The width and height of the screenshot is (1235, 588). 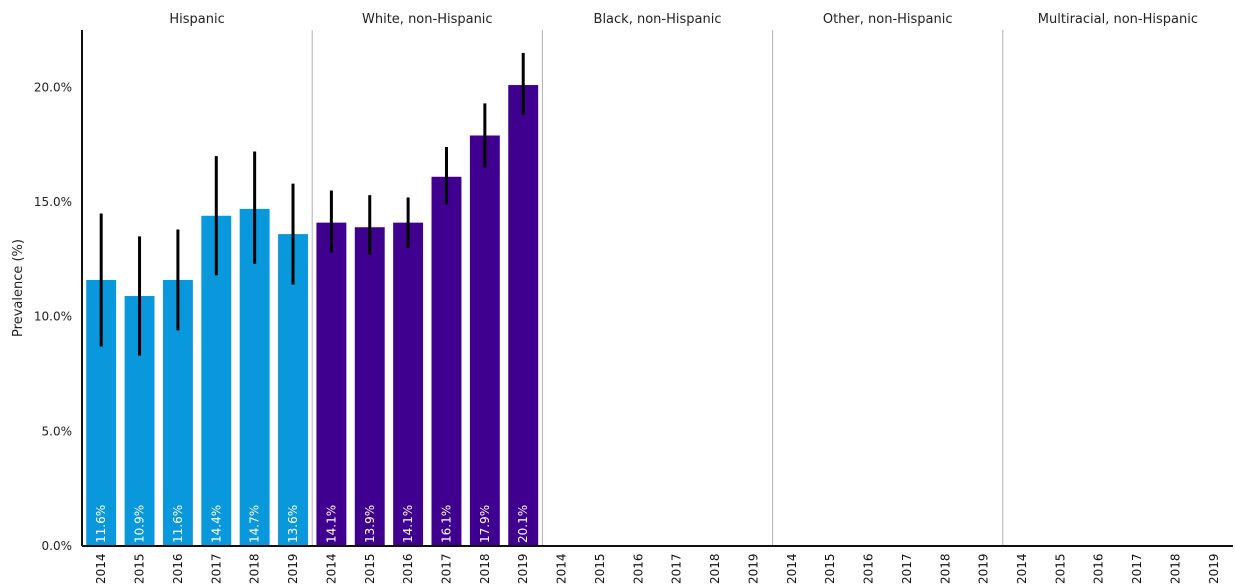 What do you see at coordinates (140, 524) in the screenshot?
I see `bar-value-label: 10.9%` at bounding box center [140, 524].